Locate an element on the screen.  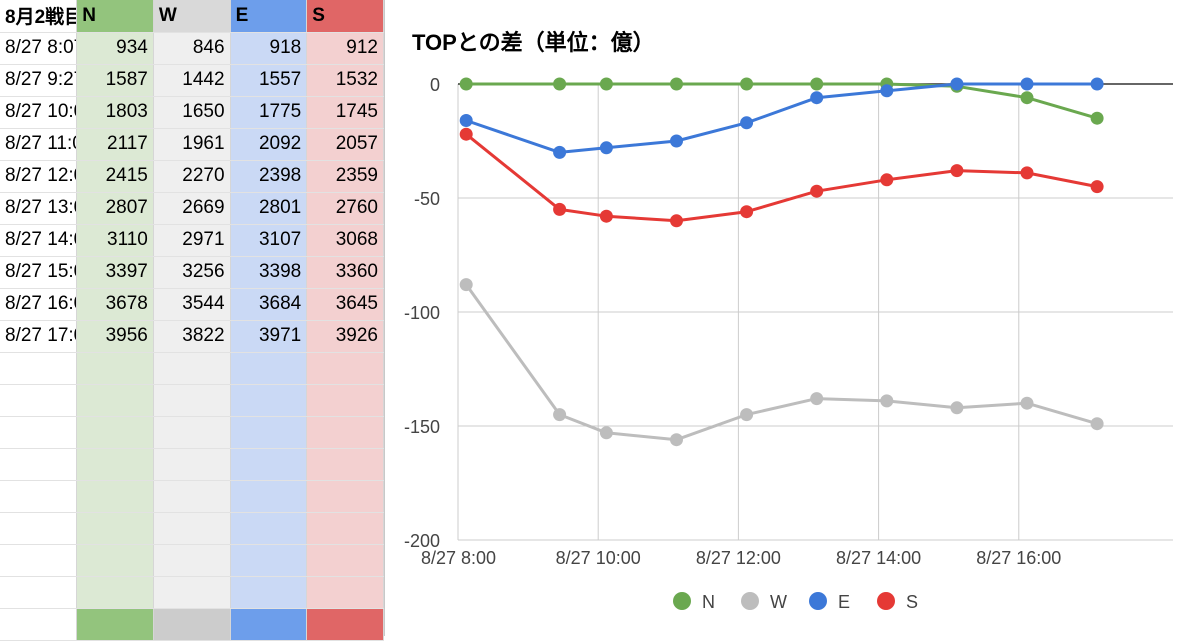
time-cell: 8/27 12:07 is located at coordinates (39, 176).